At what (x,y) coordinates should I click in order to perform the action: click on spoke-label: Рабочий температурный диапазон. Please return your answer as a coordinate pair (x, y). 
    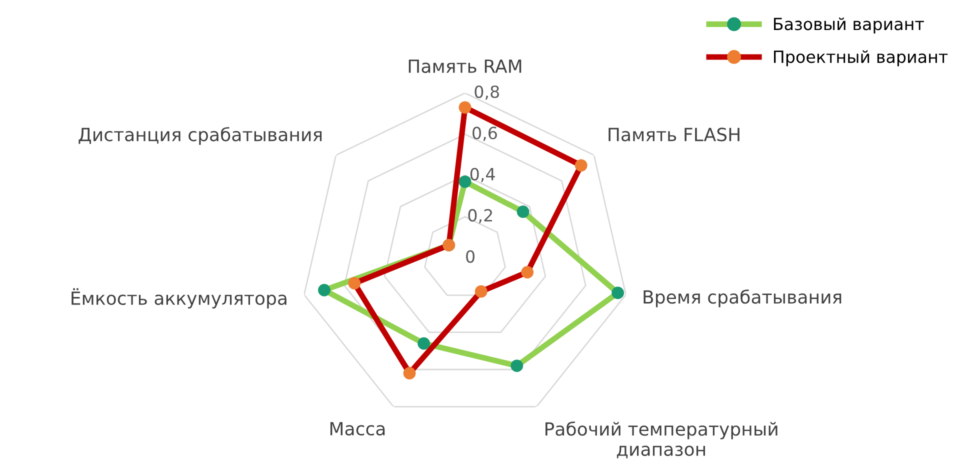
    Looking at the image, I should click on (662, 440).